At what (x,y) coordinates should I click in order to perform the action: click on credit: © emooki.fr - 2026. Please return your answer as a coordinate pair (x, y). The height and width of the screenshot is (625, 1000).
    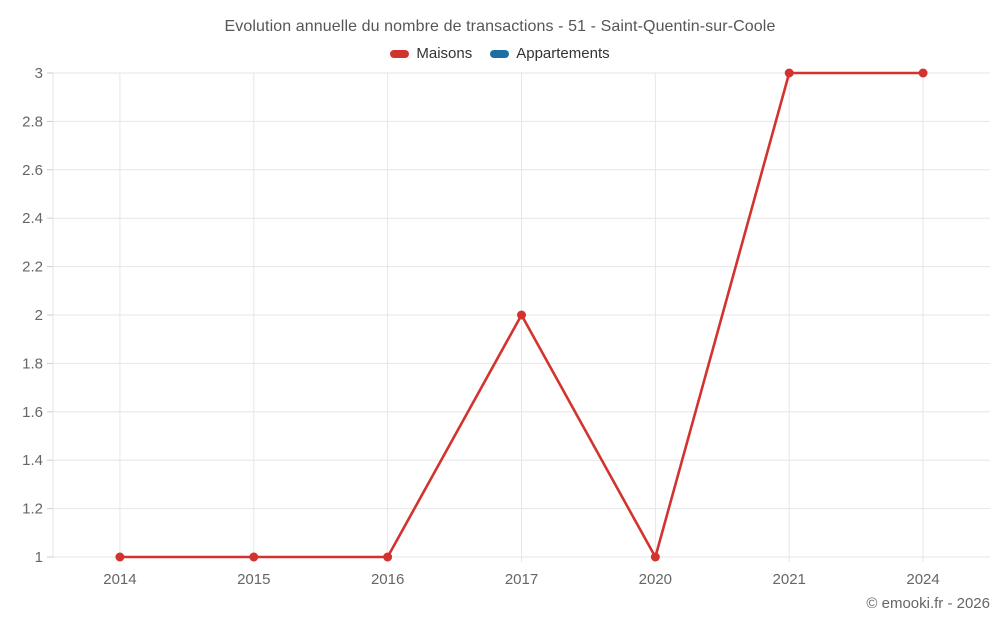
    Looking at the image, I should click on (928, 603).